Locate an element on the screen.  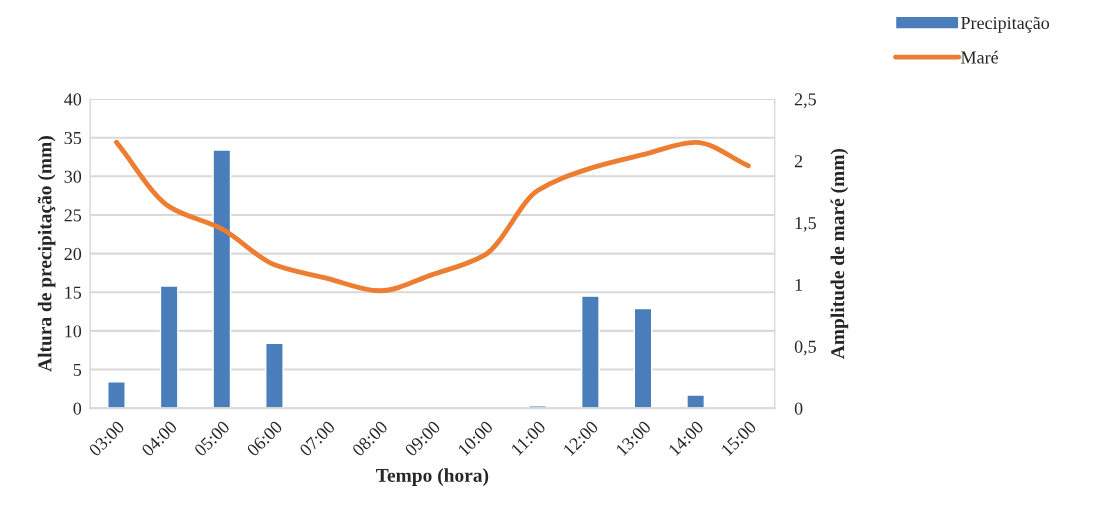
y-tick-label: 20 is located at coordinates (73, 254).